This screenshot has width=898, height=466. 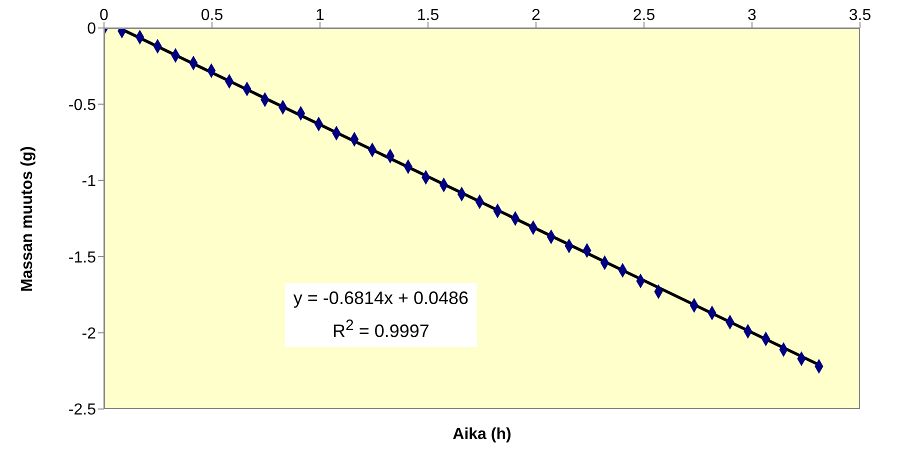 What do you see at coordinates (752, 15) in the screenshot?
I see `x-tick-label: 3` at bounding box center [752, 15].